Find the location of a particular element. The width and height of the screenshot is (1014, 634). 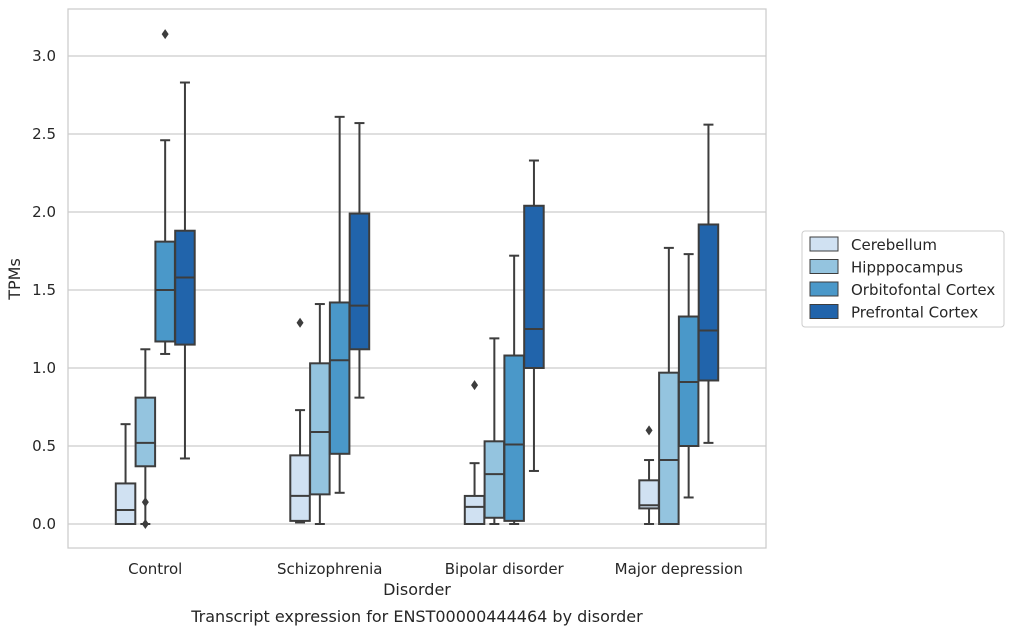

legend-frame is located at coordinates (903, 279).